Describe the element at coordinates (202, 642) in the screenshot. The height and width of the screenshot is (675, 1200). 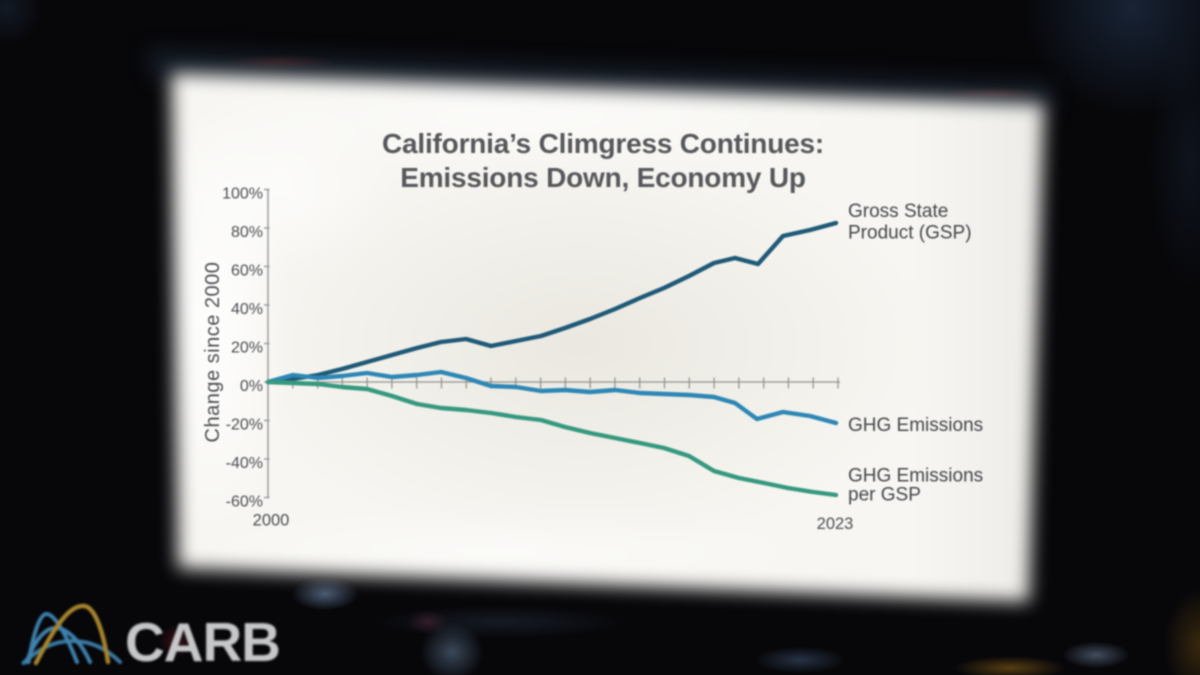
I see `svg-text: CARB` at that location.